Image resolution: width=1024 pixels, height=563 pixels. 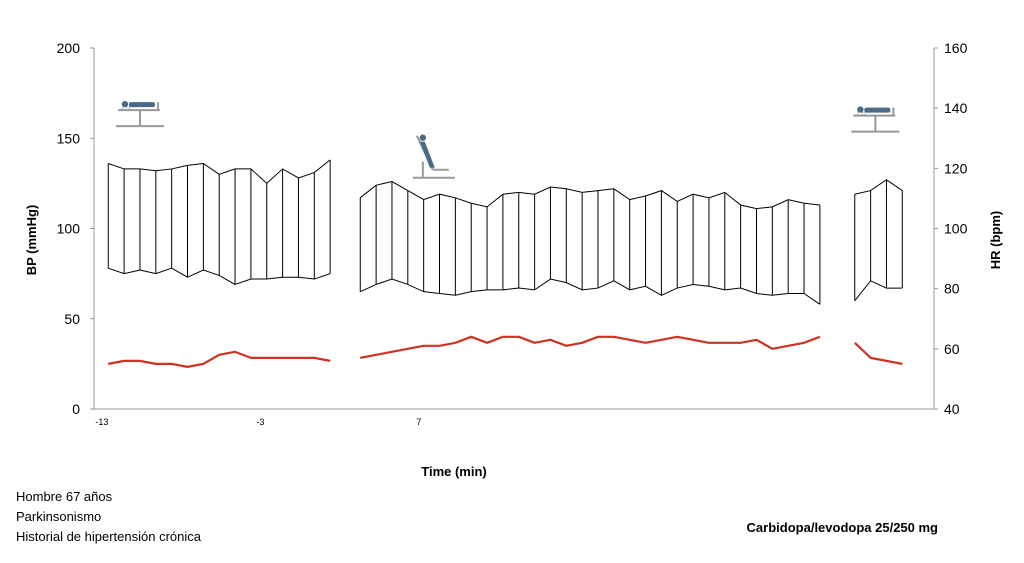 What do you see at coordinates (64, 496) in the screenshot?
I see `patient-line: Hombre 67 años` at bounding box center [64, 496].